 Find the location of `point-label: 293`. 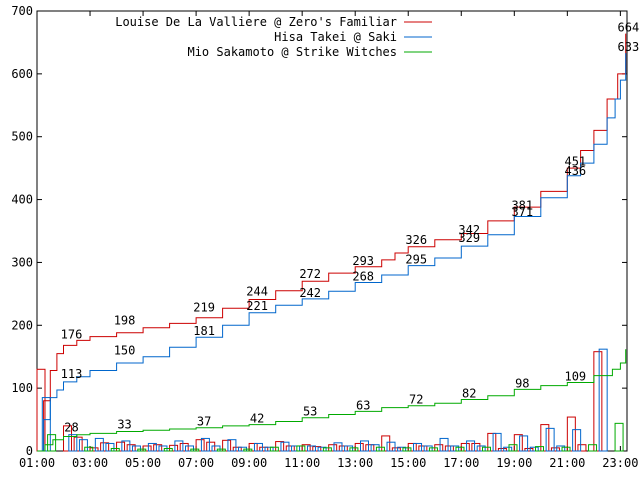

point-label: 293 is located at coordinates (363, 261).